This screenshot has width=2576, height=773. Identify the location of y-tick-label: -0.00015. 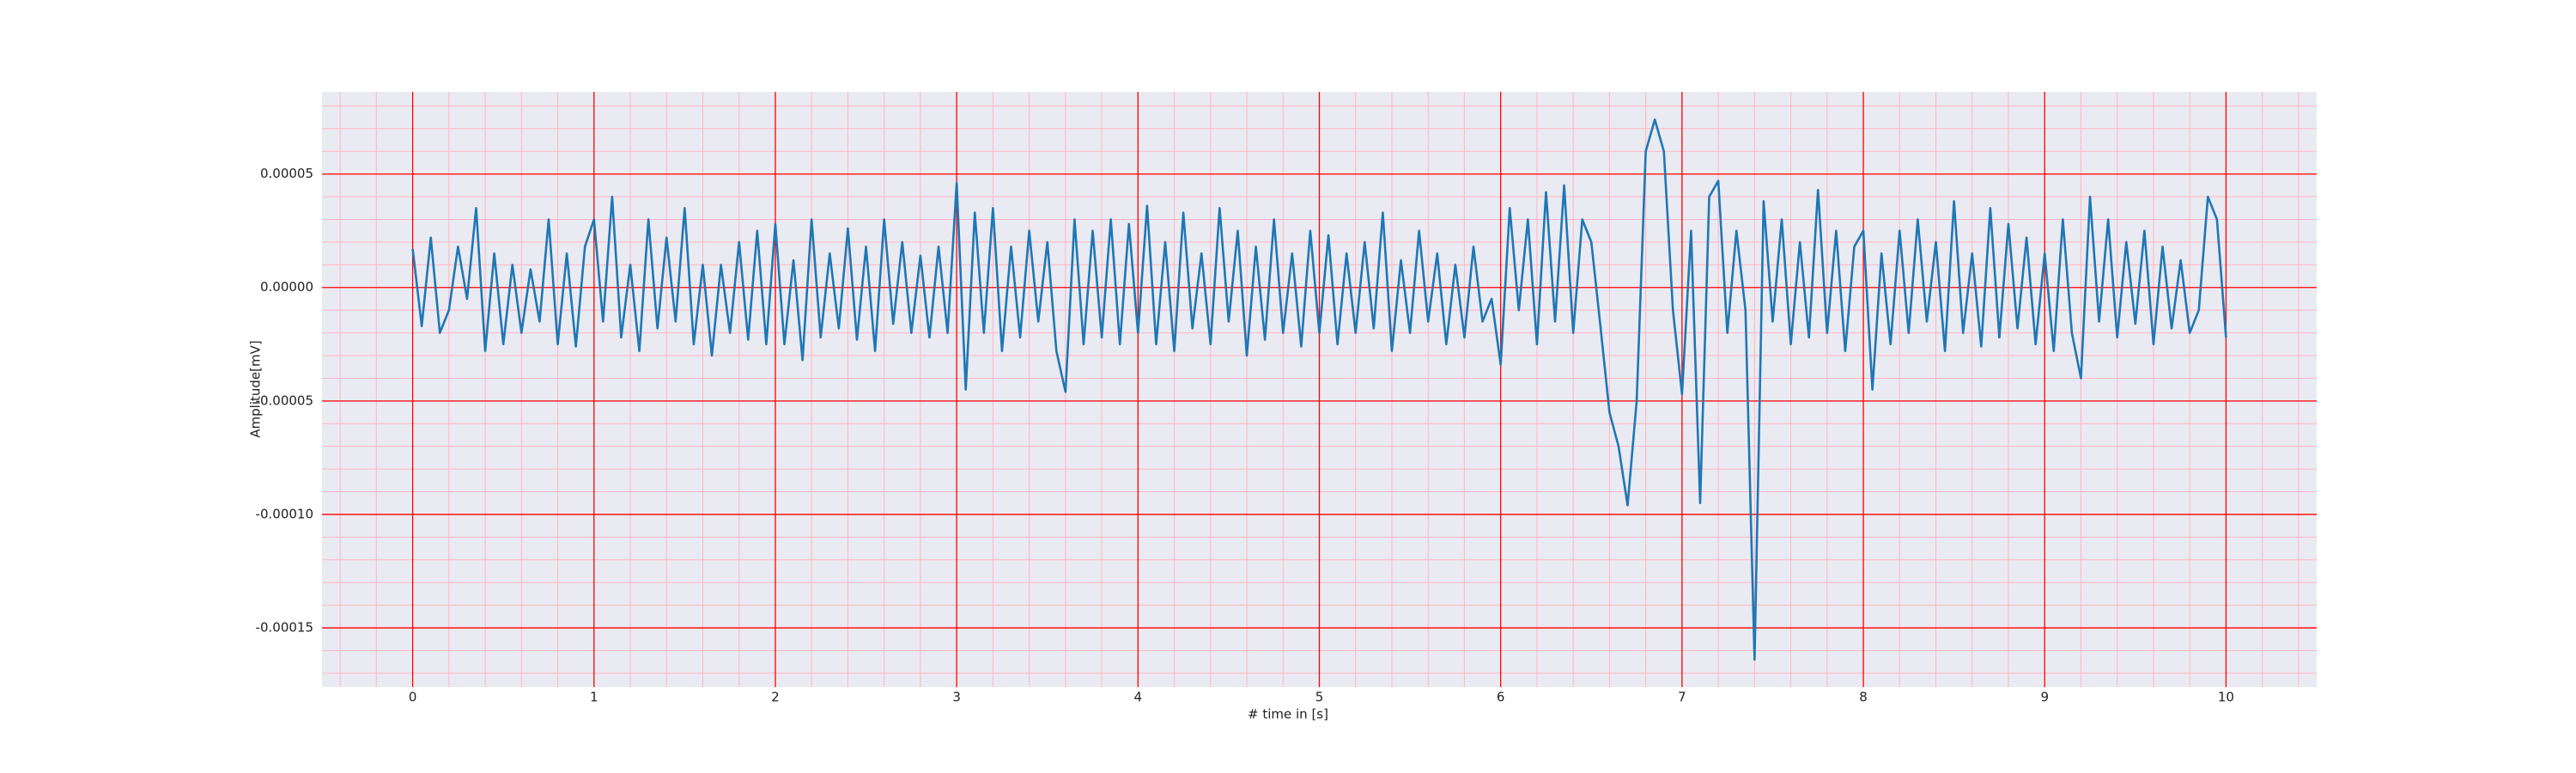
(284, 628).